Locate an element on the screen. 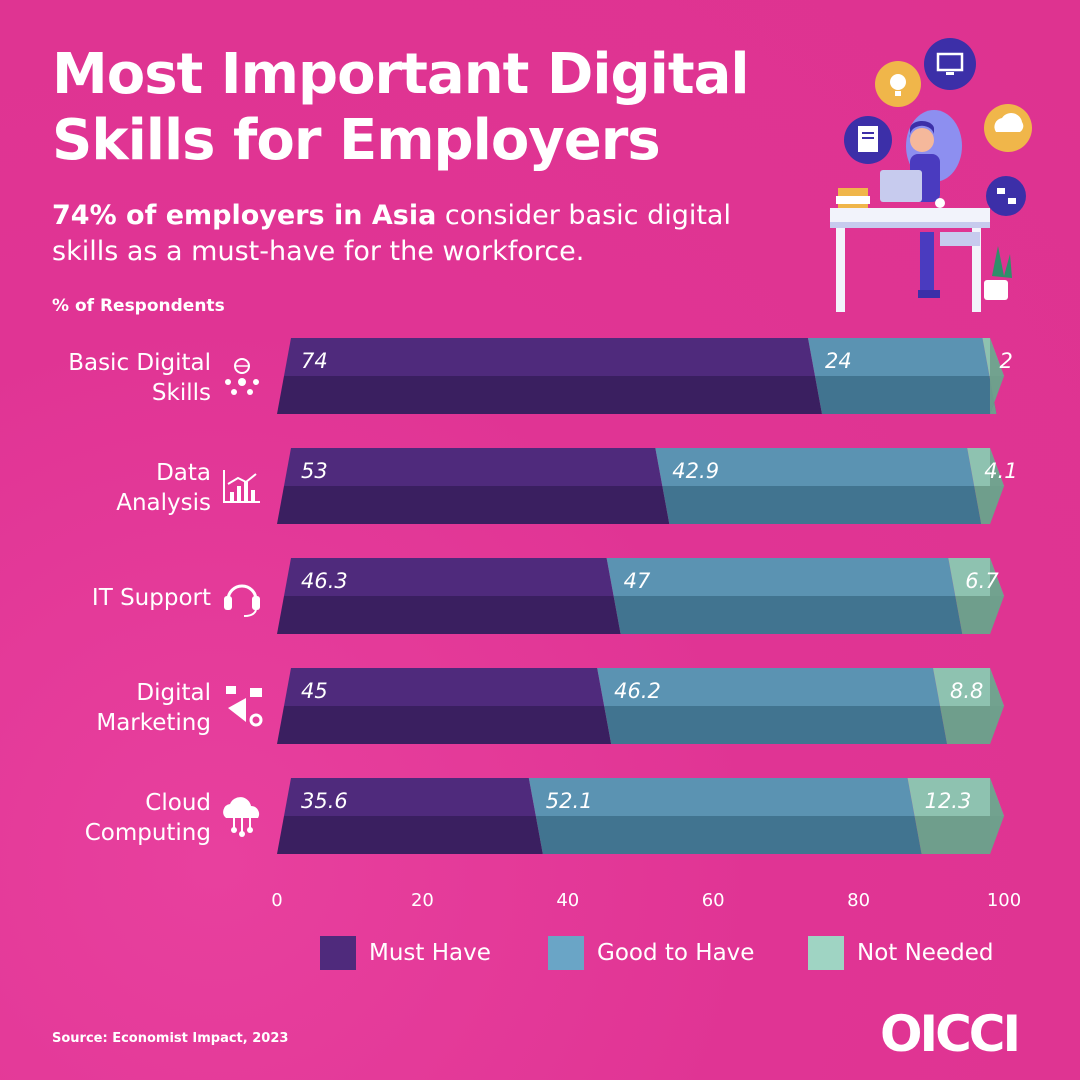 The height and width of the screenshot is (1080, 1080). category-label-digital-marketing-line-2: Marketing is located at coordinates (153, 723).